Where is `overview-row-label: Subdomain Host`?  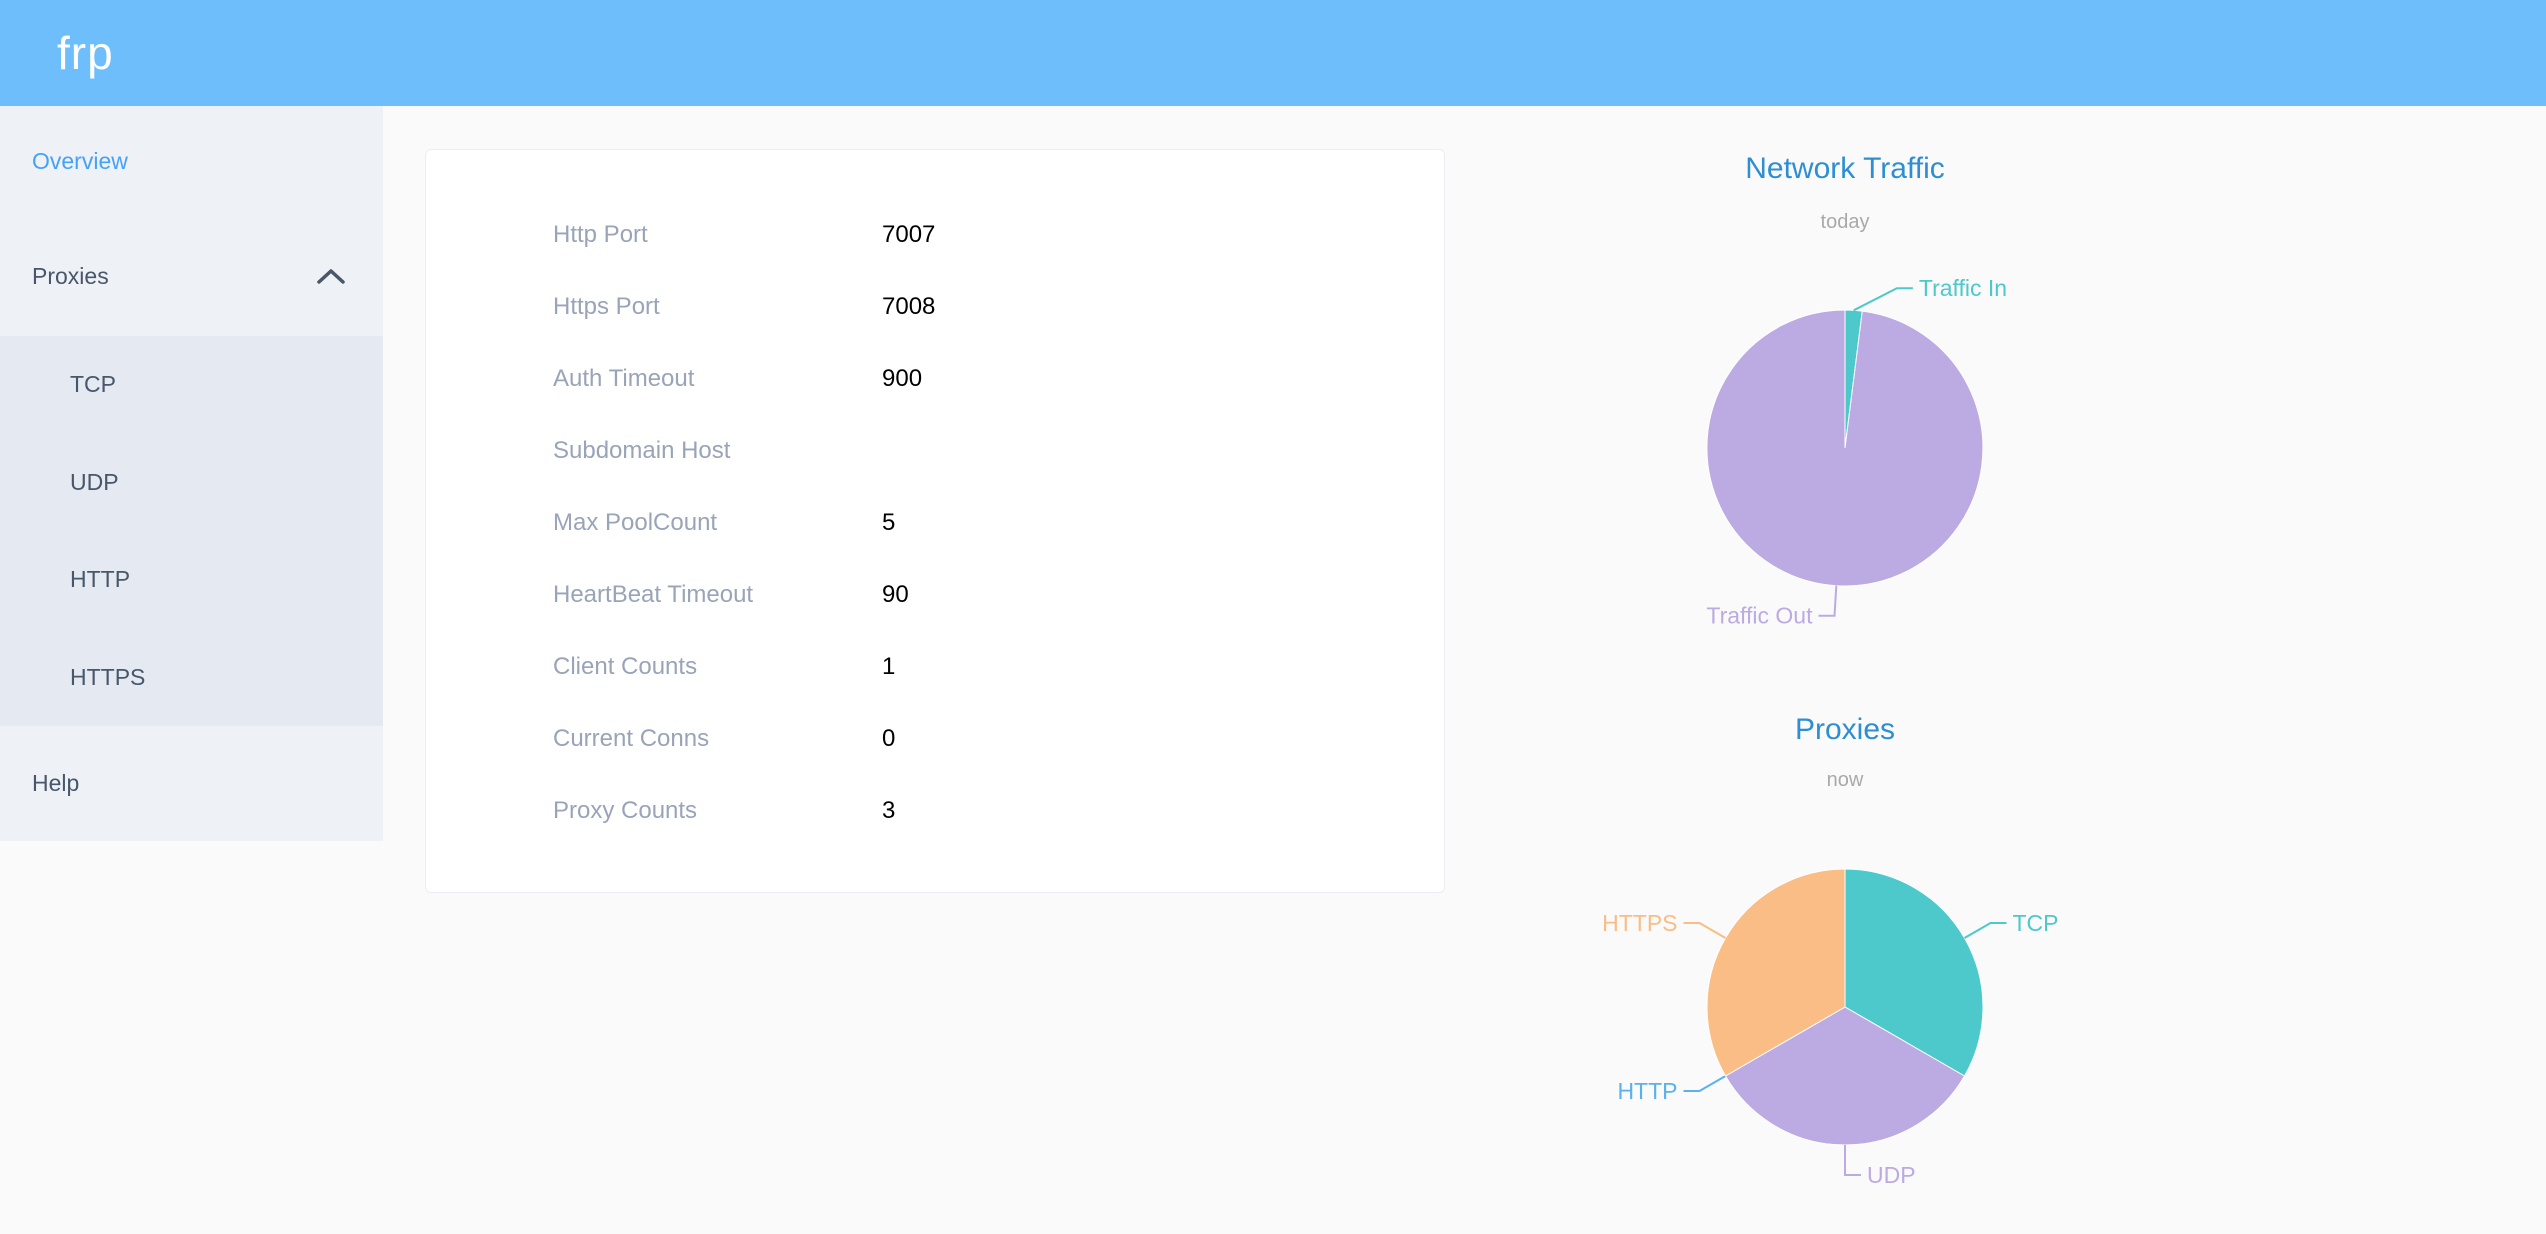
overview-row-label: Subdomain Host is located at coordinates (642, 450).